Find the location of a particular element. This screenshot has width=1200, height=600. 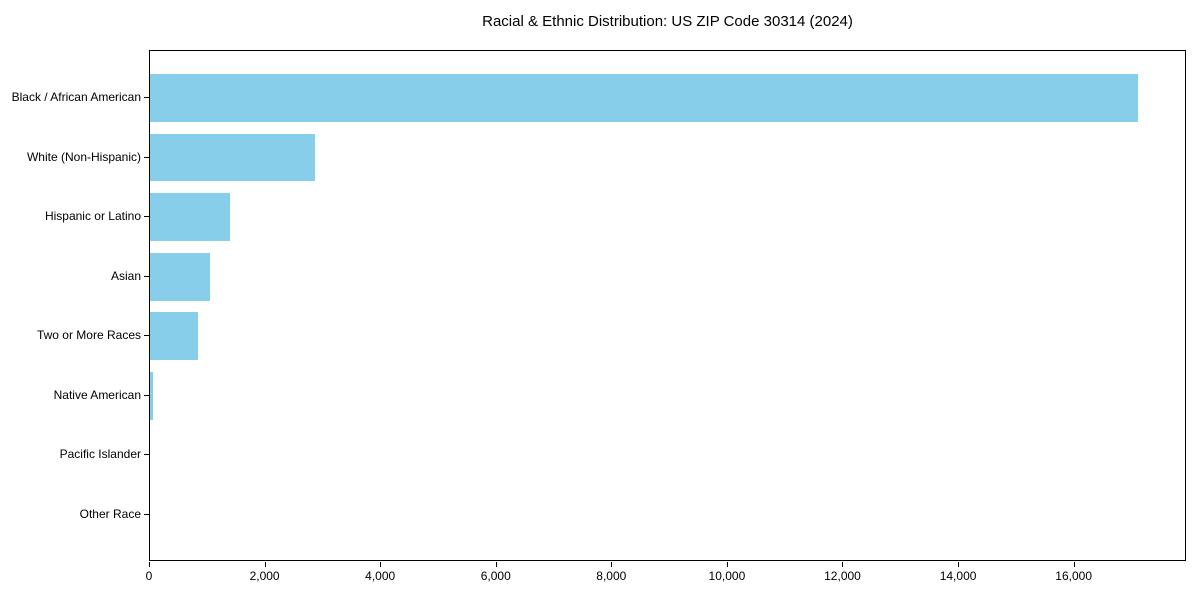

bar-black-african-american is located at coordinates (644, 98).